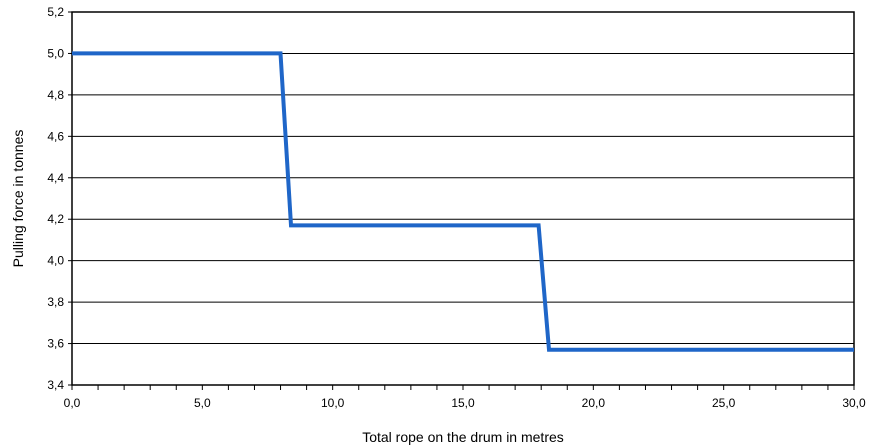 This screenshot has height=447, width=885. What do you see at coordinates (55, 261) in the screenshot?
I see `y-tick-label: 4,0` at bounding box center [55, 261].